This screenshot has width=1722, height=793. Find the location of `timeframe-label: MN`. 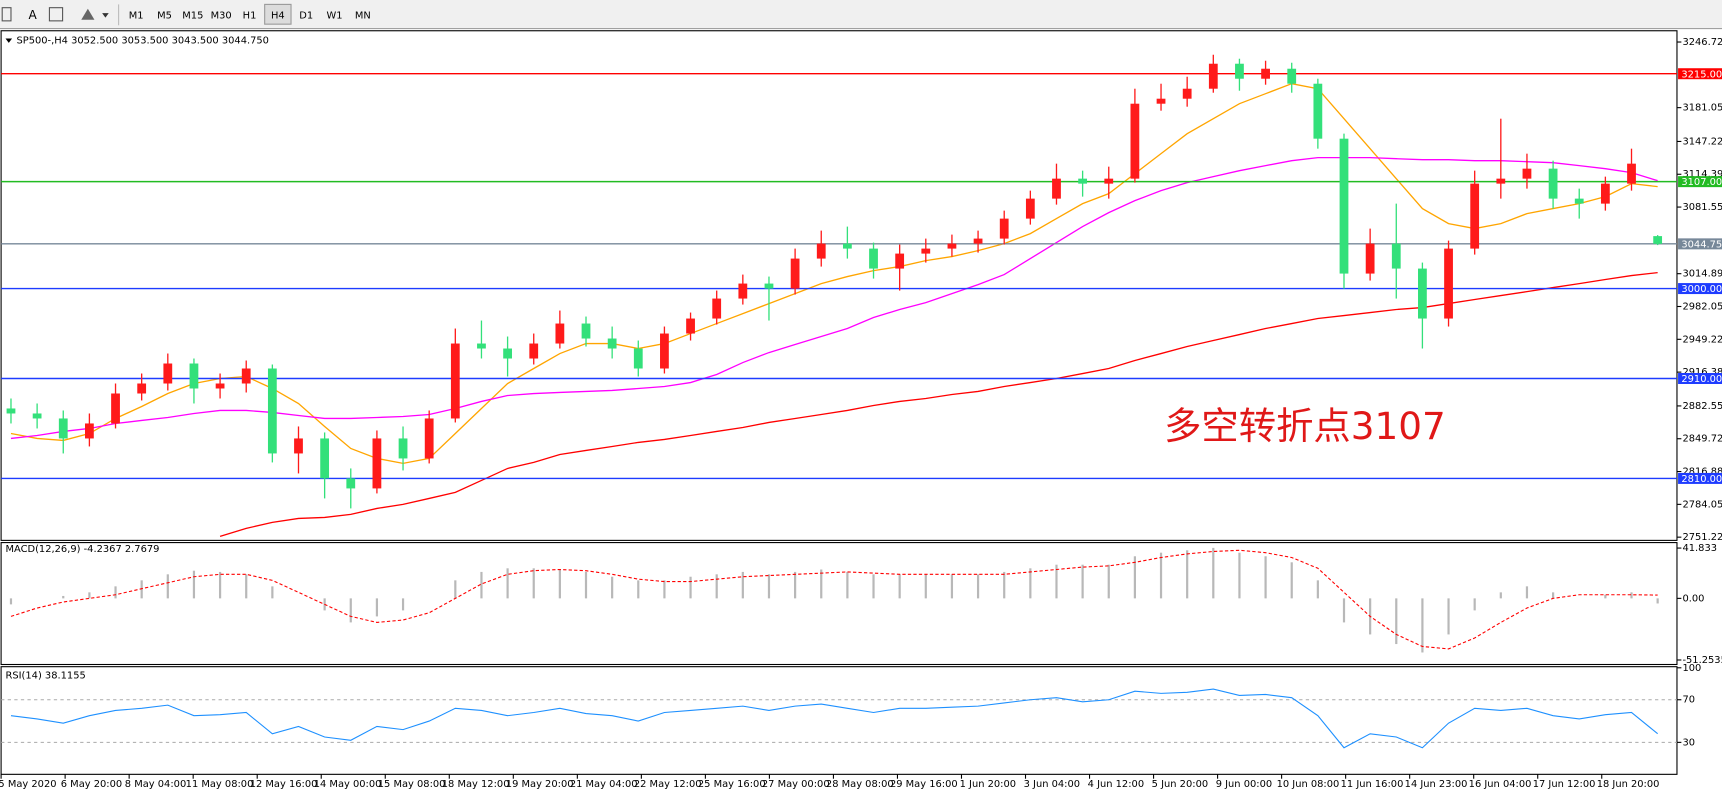

timeframe-label: MN is located at coordinates (363, 15).